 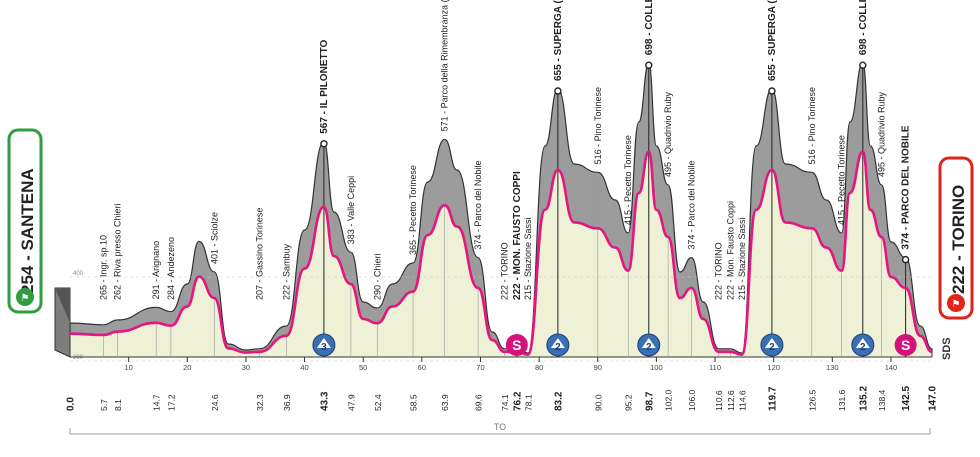 I want to click on start-badge: 254 - SANTENA ⚑, so click(x=25, y=221).